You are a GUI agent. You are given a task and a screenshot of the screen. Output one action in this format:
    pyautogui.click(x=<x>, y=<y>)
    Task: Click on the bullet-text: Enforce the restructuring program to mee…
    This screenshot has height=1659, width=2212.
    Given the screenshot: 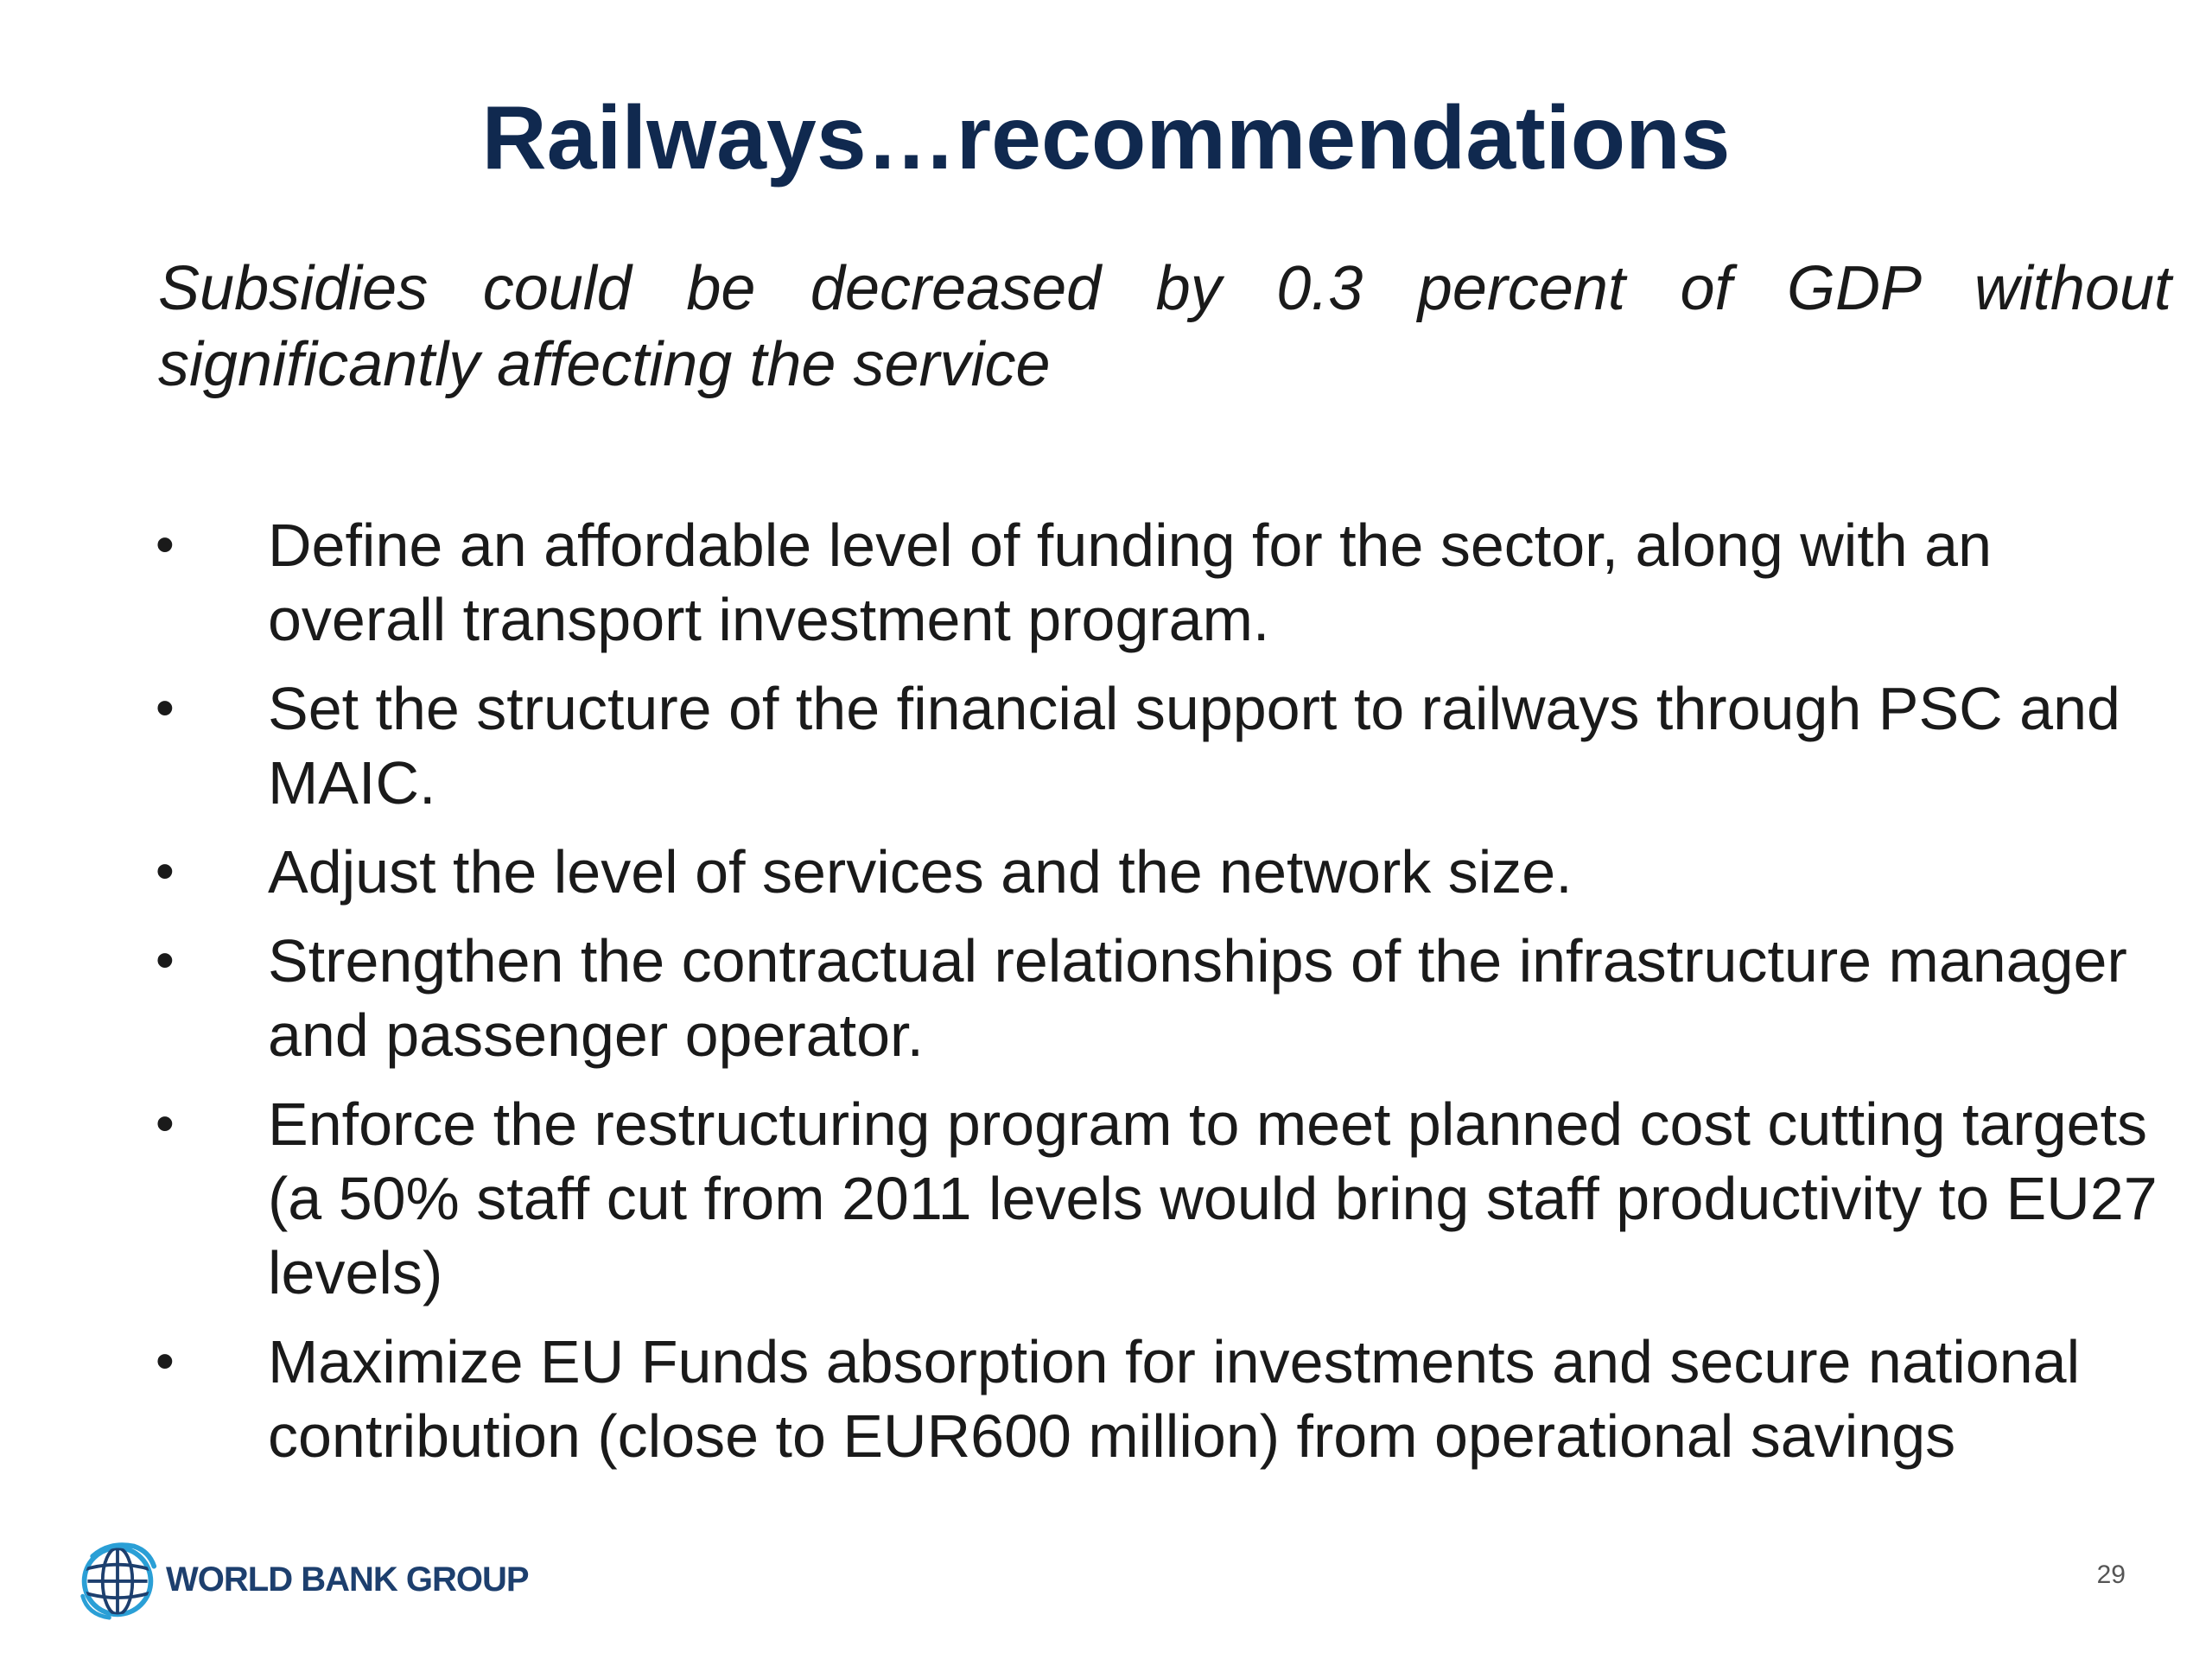 What is the action you would take?
    pyautogui.click(x=1213, y=1198)
    